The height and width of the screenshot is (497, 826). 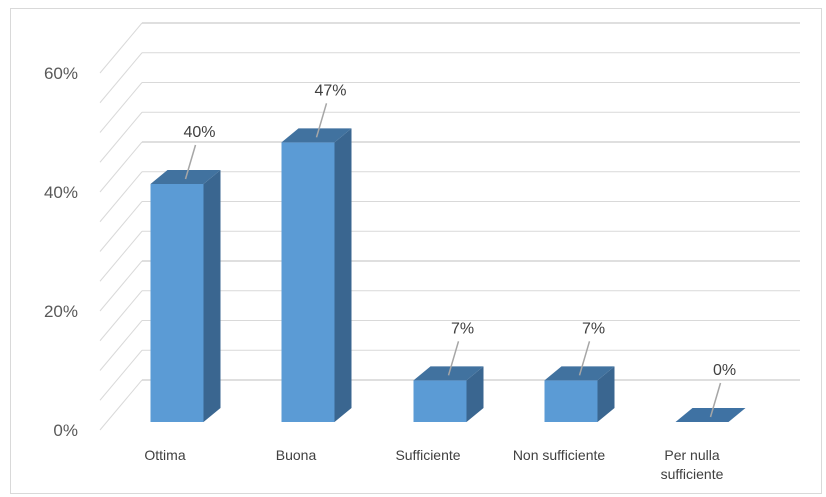 I want to click on data-label: 40%, so click(x=199, y=132).